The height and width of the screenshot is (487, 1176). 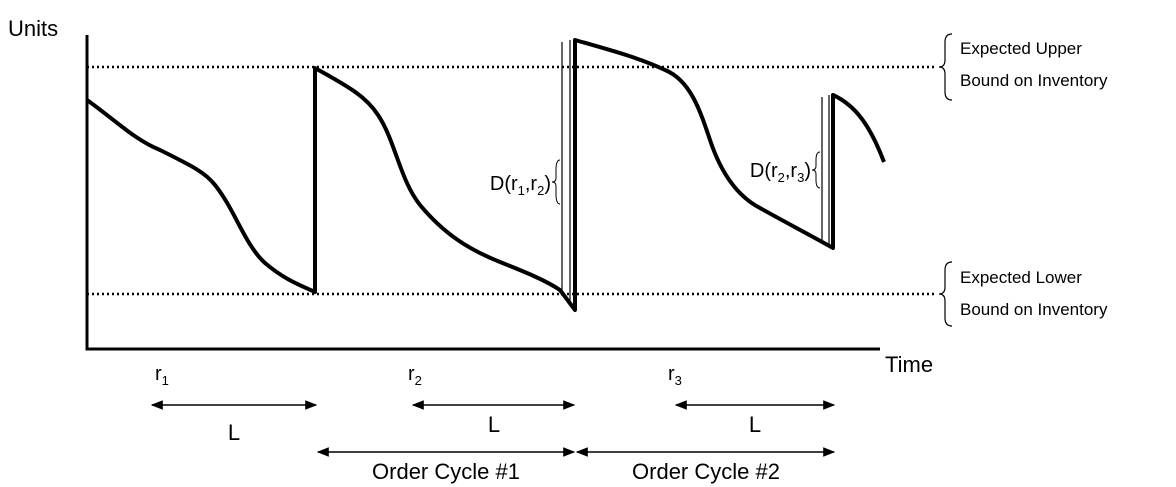 What do you see at coordinates (1021, 48) in the screenshot?
I see `upper-bound-text: Expected Upper` at bounding box center [1021, 48].